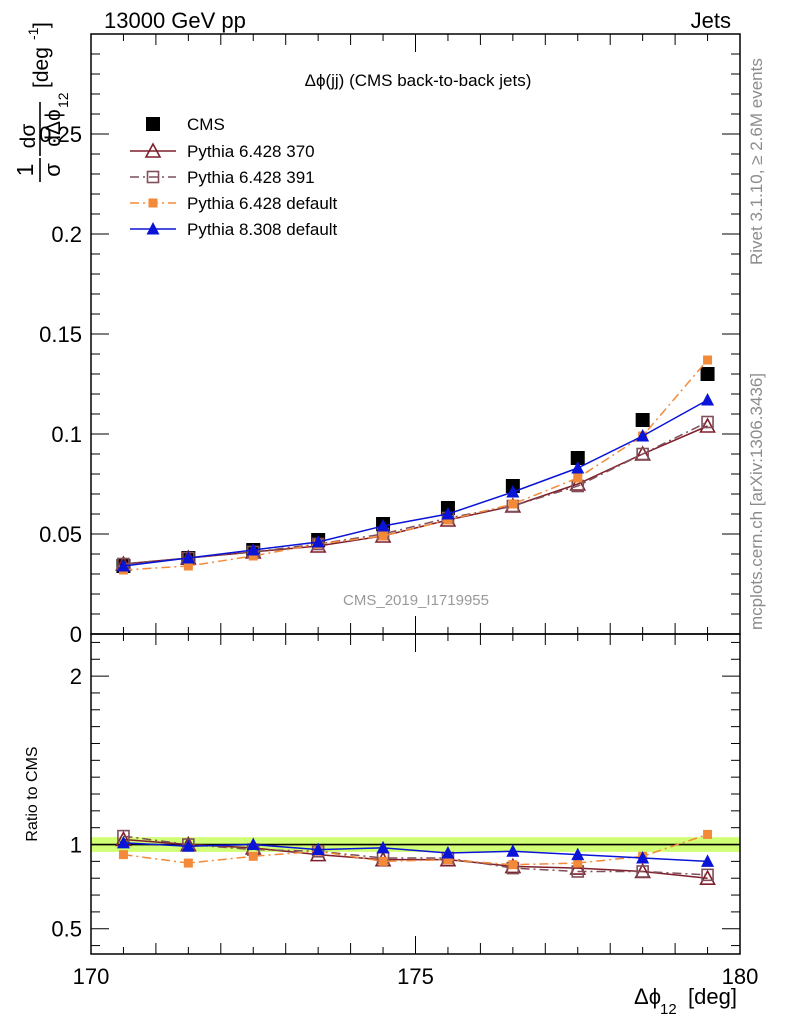 The image size is (786, 1024). I want to click on svg-text: [deg], so click(712, 996).